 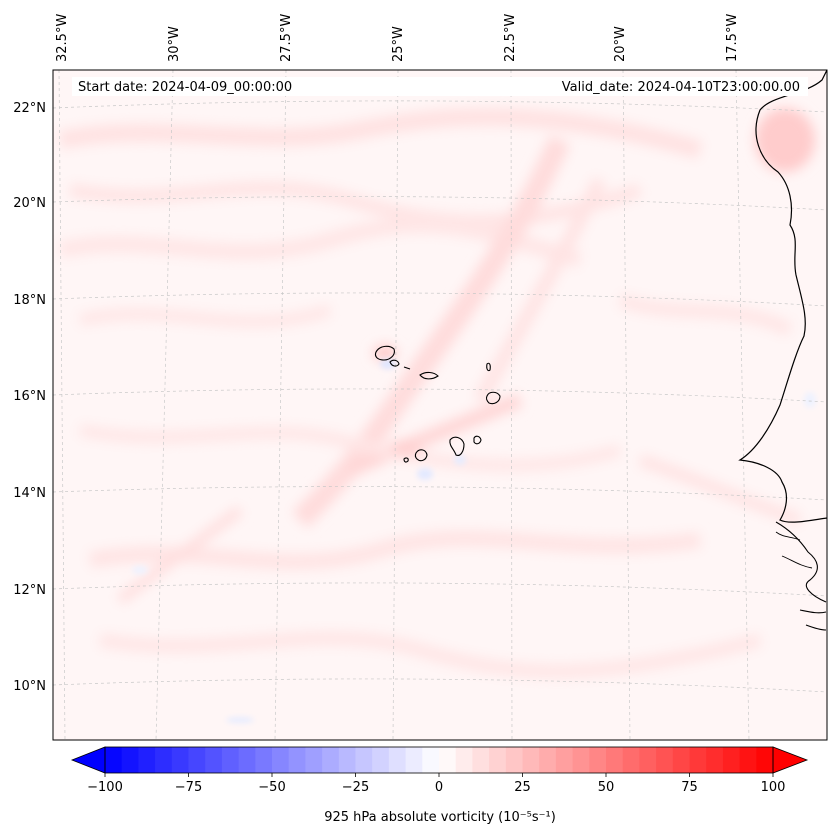 I want to click on cape-verde-islands, so click(x=437, y=404).